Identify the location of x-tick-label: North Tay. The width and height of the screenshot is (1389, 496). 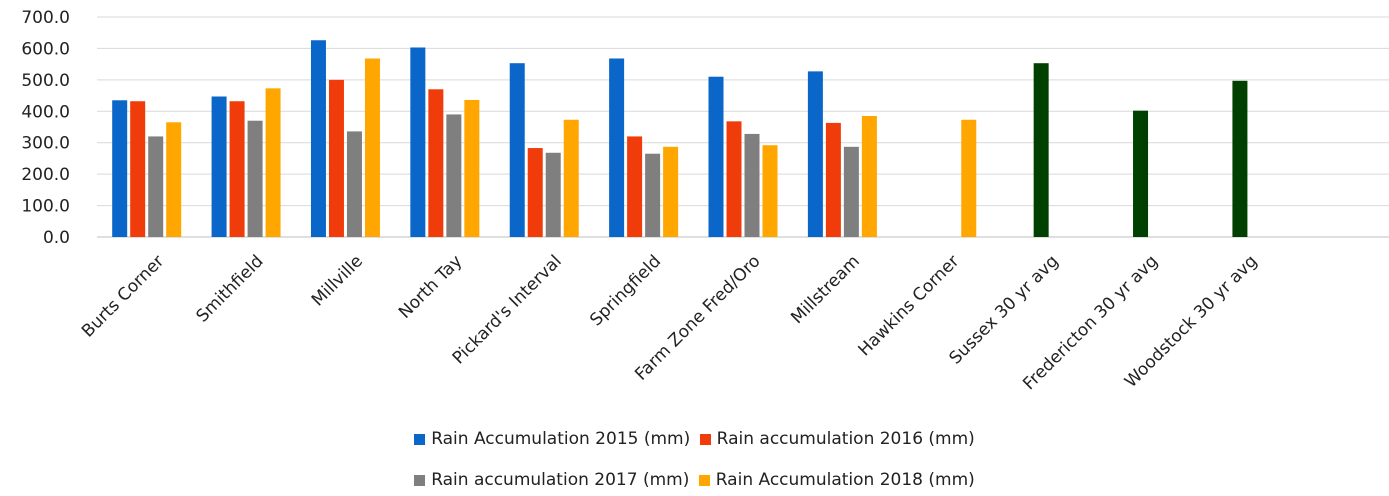
(430, 286).